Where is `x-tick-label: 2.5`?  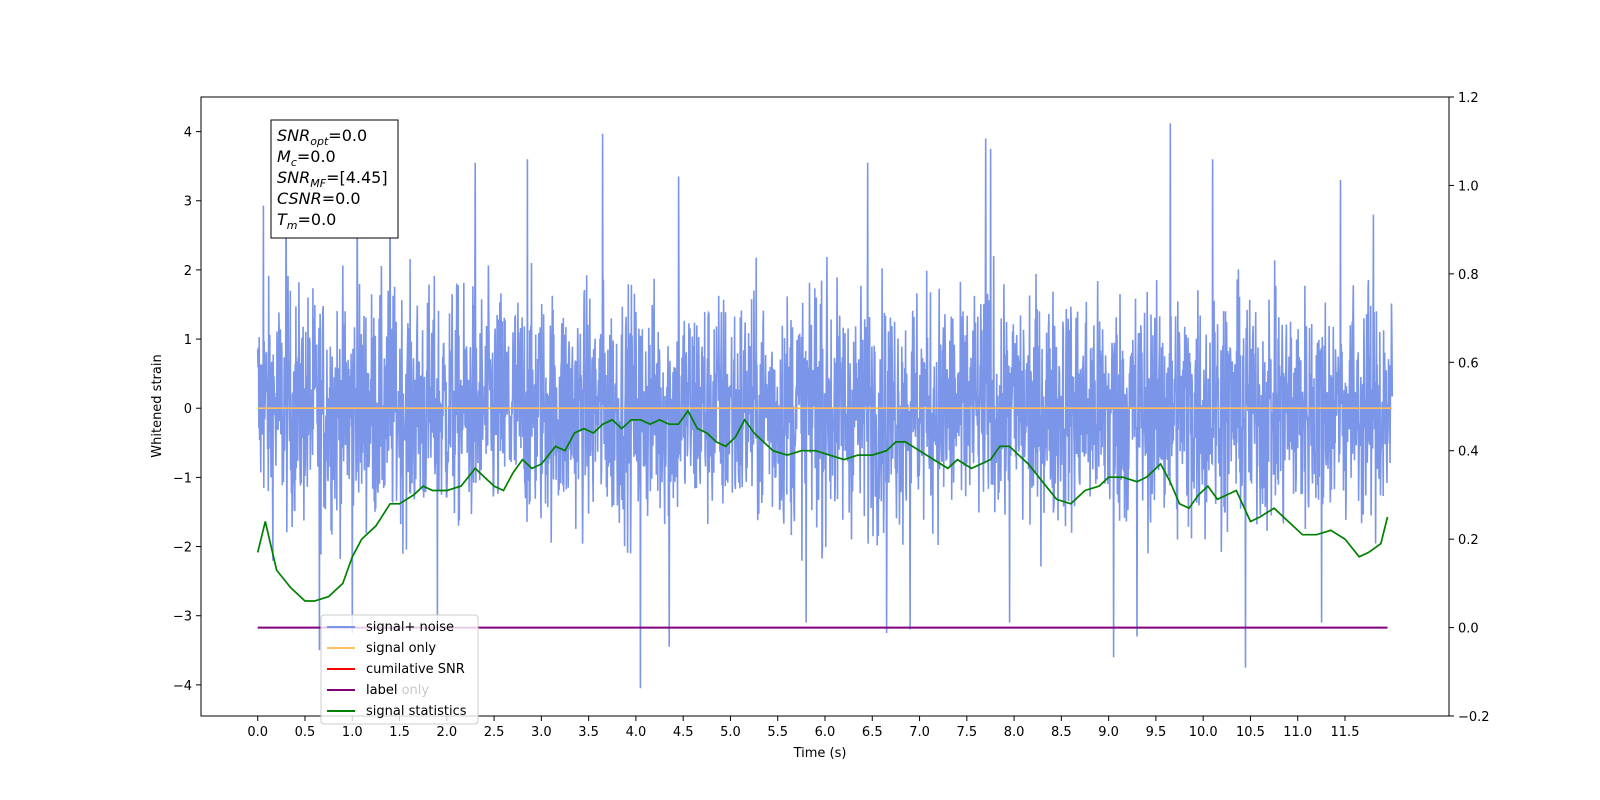
x-tick-label: 2.5 is located at coordinates (494, 732).